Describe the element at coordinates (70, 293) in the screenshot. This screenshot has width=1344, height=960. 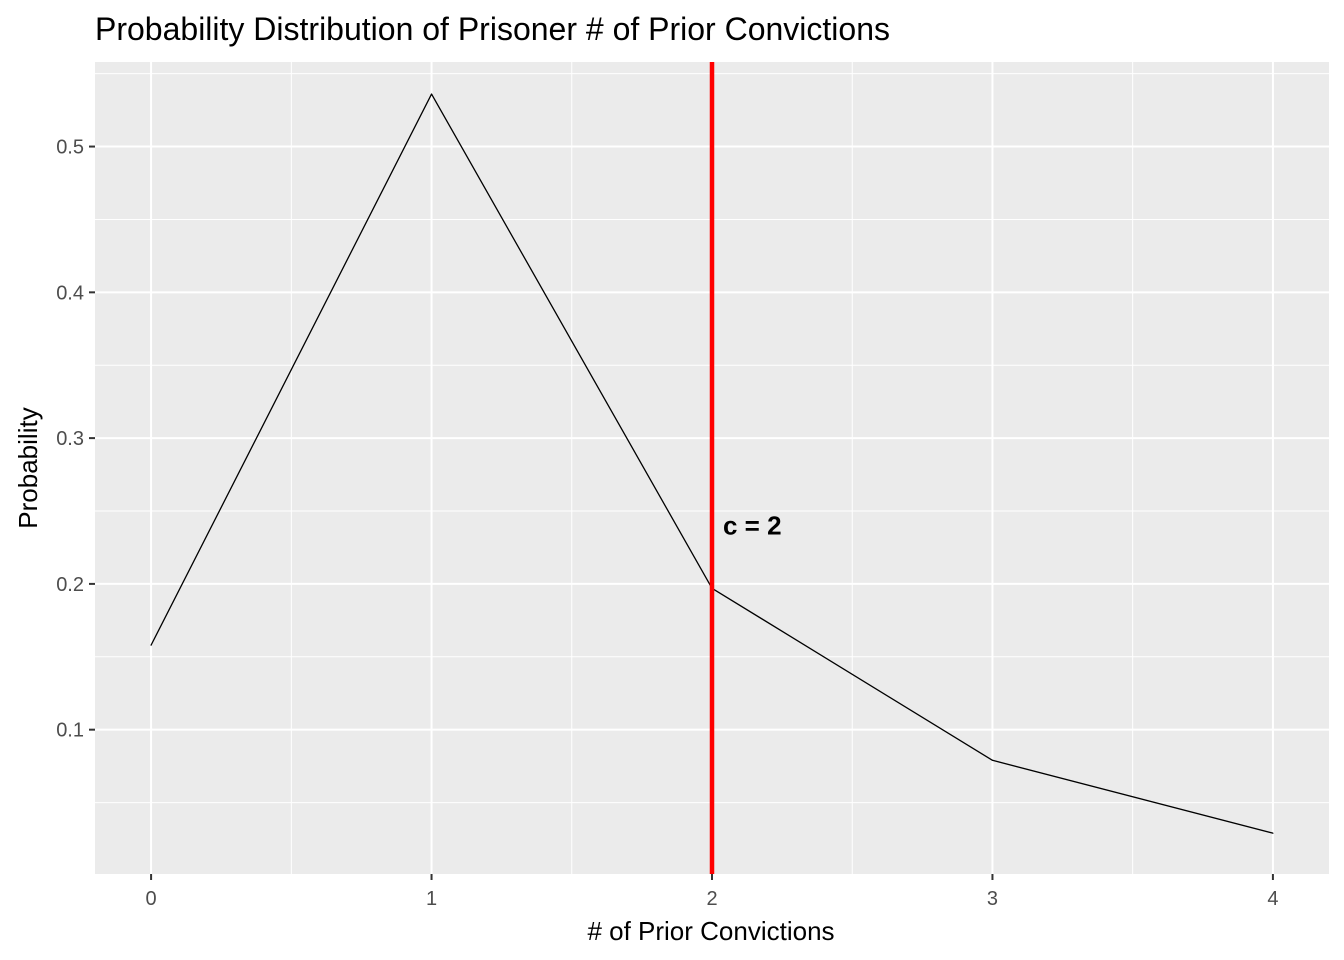
I see `y-tick-label: 0.4` at that location.